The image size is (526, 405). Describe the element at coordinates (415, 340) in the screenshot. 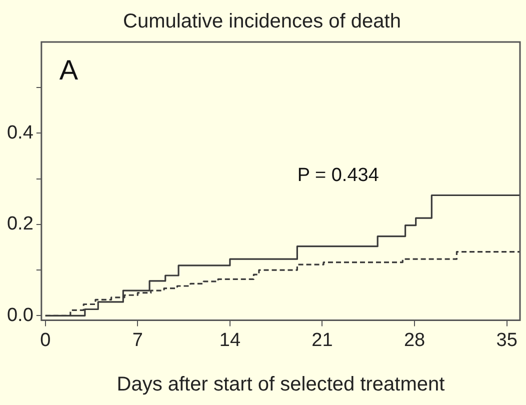

I see `x-tick-label: 28` at that location.